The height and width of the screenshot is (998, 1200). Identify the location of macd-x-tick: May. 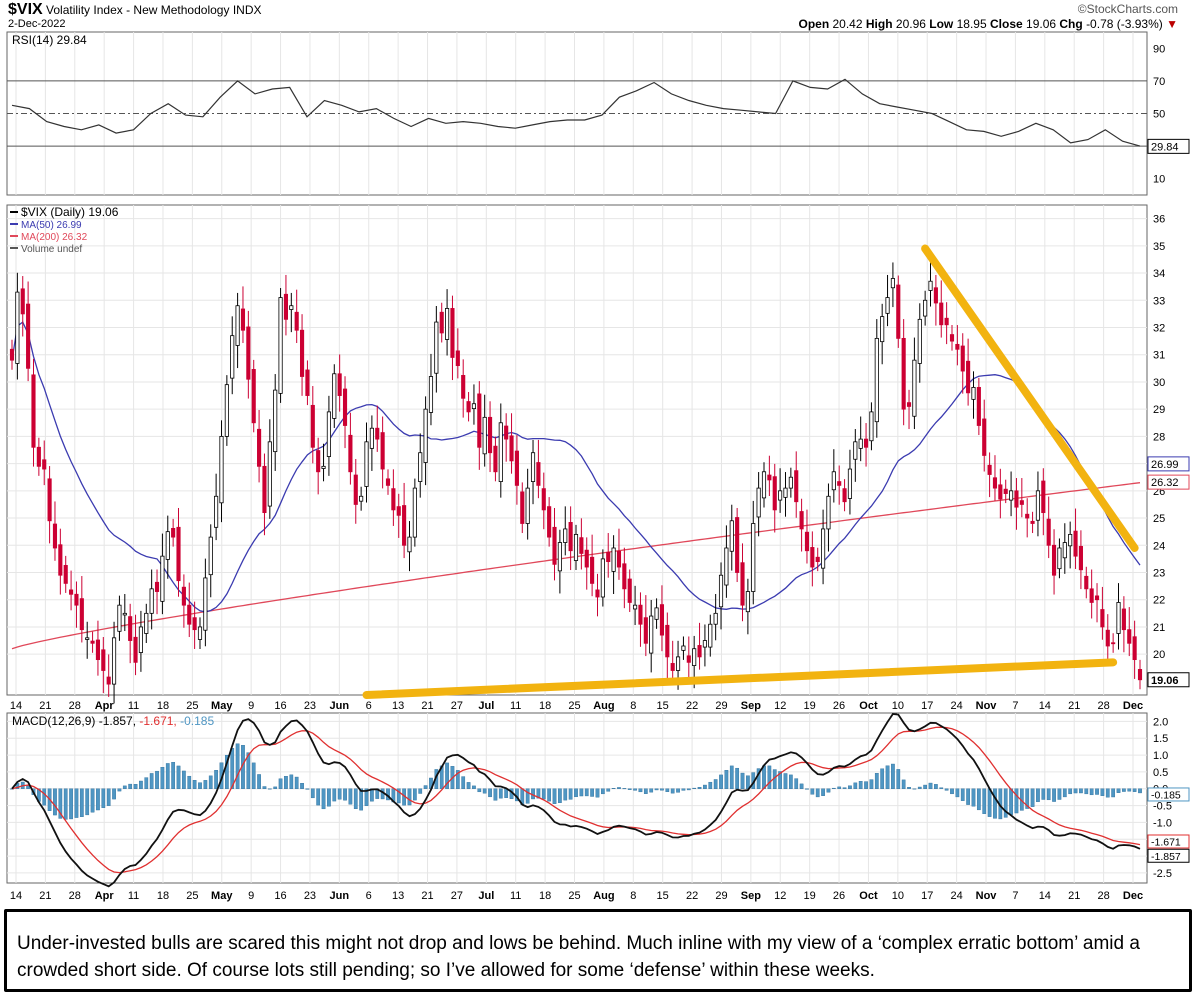
(222, 896).